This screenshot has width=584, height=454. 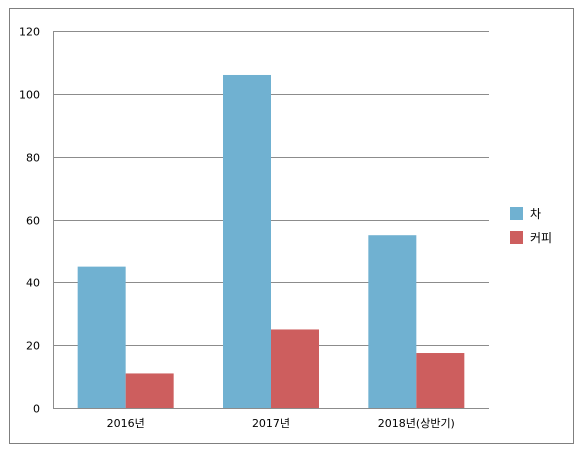 I want to click on y-tick-label: 60, so click(x=33, y=221).